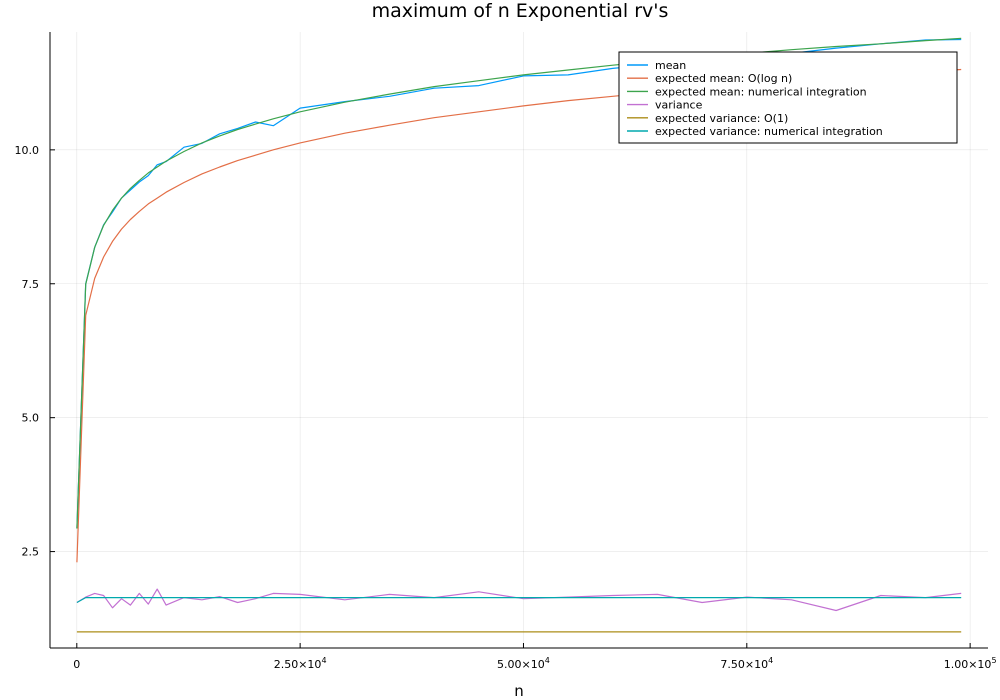 This screenshot has width=1000, height=700. What do you see at coordinates (27, 150) in the screenshot?
I see `y-tick-label: 10.0` at bounding box center [27, 150].